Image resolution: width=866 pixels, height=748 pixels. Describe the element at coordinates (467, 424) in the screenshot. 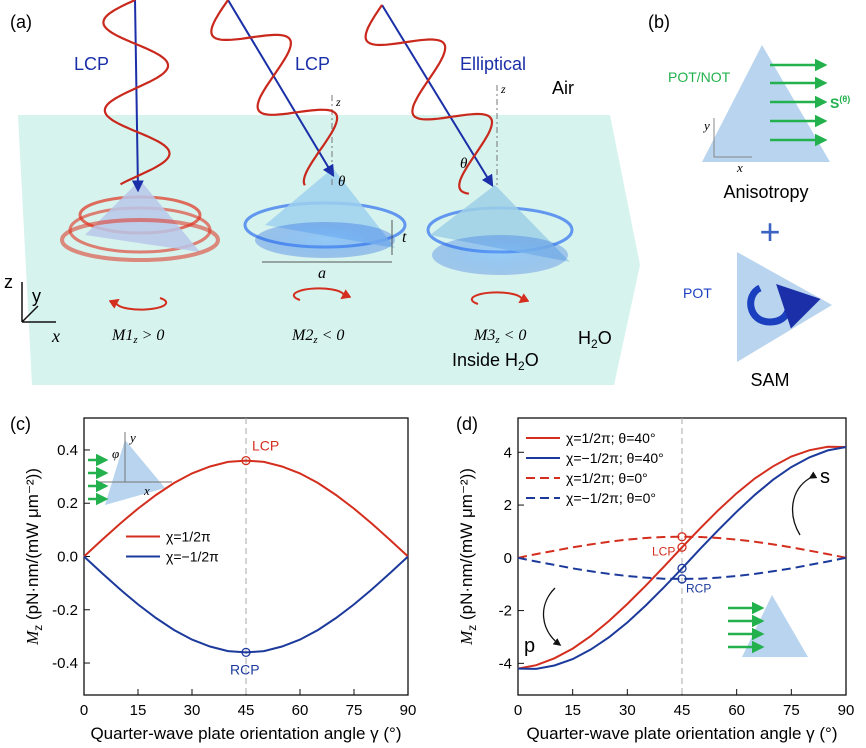

I see `panel-label: (d)` at that location.